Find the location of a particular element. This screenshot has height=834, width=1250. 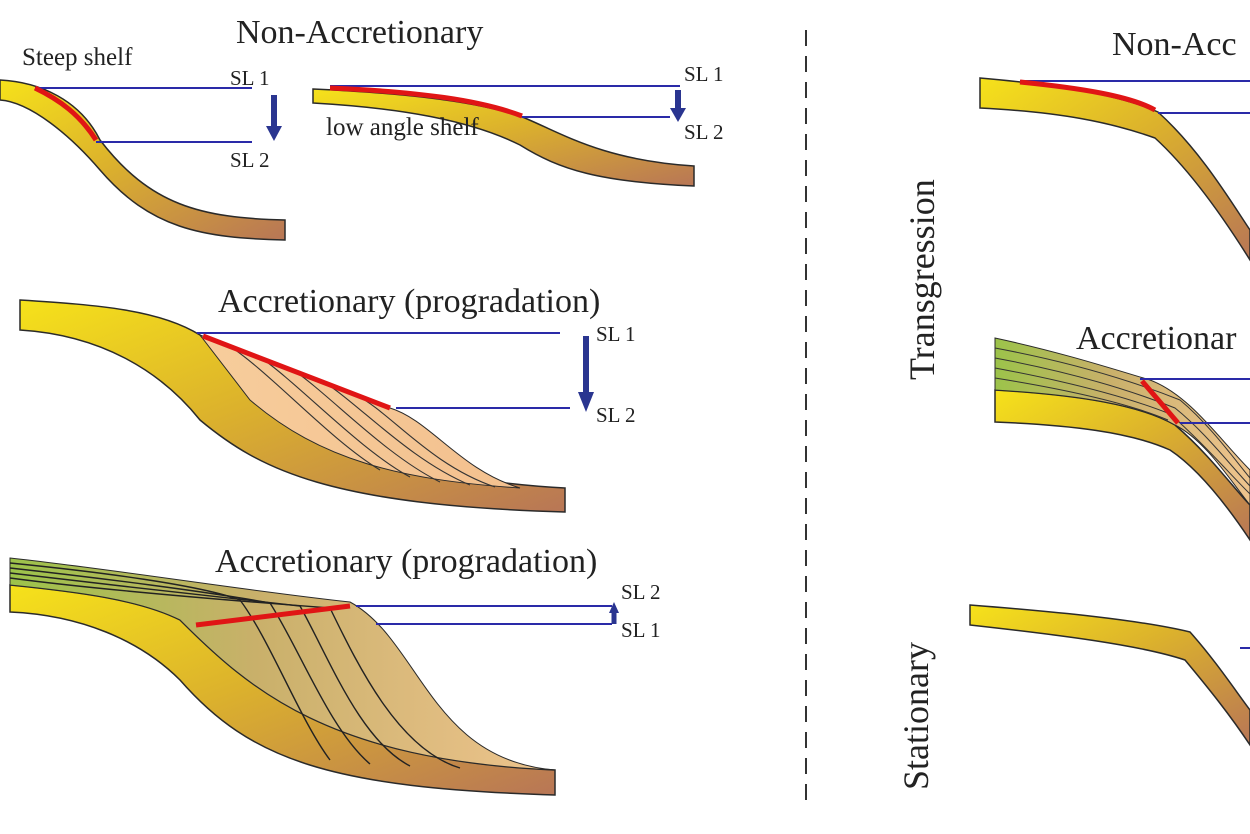

low-angle-shelf-profile is located at coordinates (503, 136).